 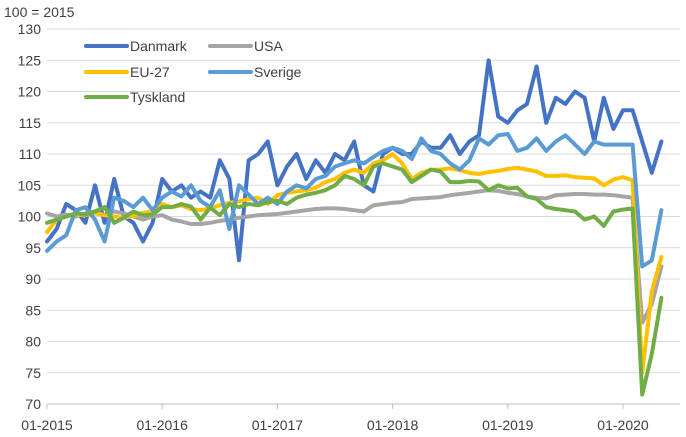 What do you see at coordinates (33, 310) in the screenshot?
I see `y-tick-label: 85` at bounding box center [33, 310].